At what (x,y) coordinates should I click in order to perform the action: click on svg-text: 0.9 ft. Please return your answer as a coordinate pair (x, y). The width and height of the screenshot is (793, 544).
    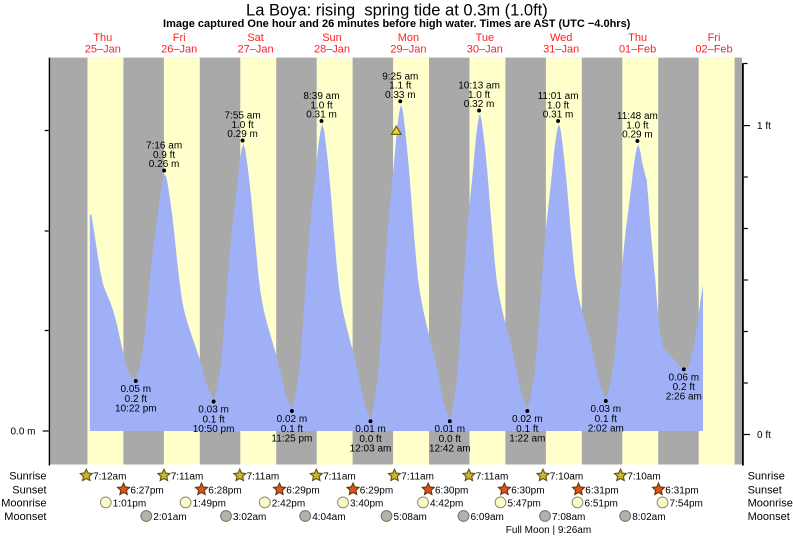
    Looking at the image, I should click on (164, 155).